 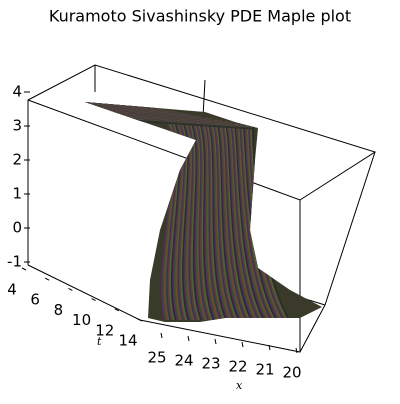 I want to click on t-axis-label: t, so click(x=99, y=341).